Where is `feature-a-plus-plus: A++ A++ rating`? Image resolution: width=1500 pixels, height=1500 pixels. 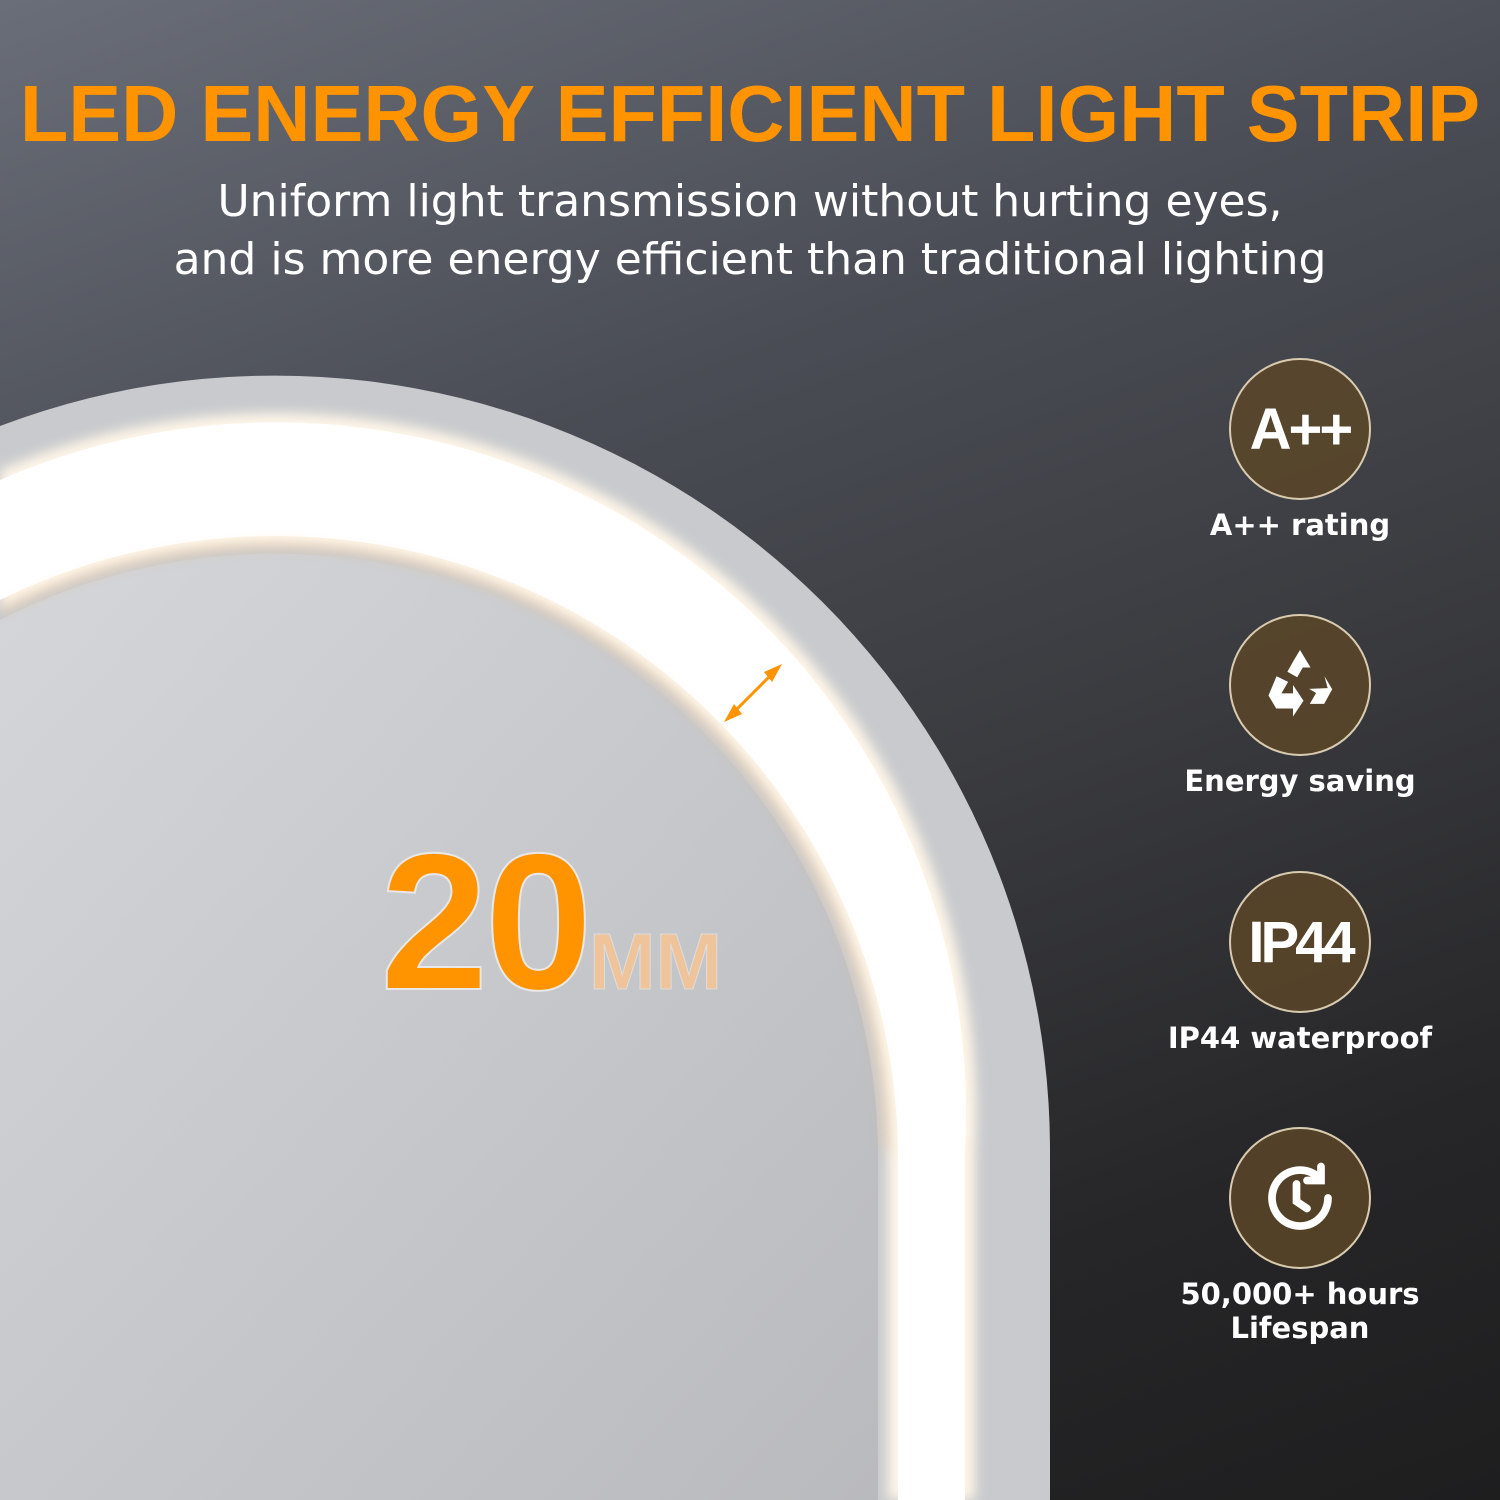 feature-a-plus-plus: A++ A++ rating is located at coordinates (1300, 450).